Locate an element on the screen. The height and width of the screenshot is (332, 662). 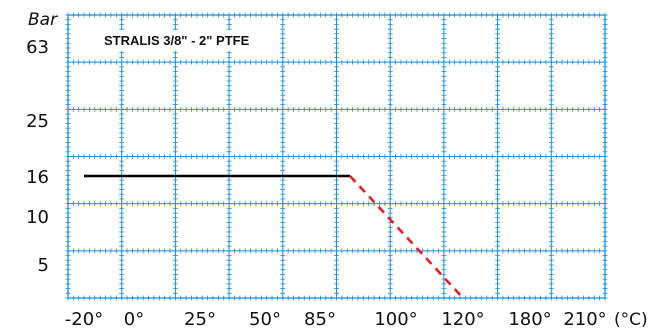
x-tick-label: -20° is located at coordinates (84, 319).